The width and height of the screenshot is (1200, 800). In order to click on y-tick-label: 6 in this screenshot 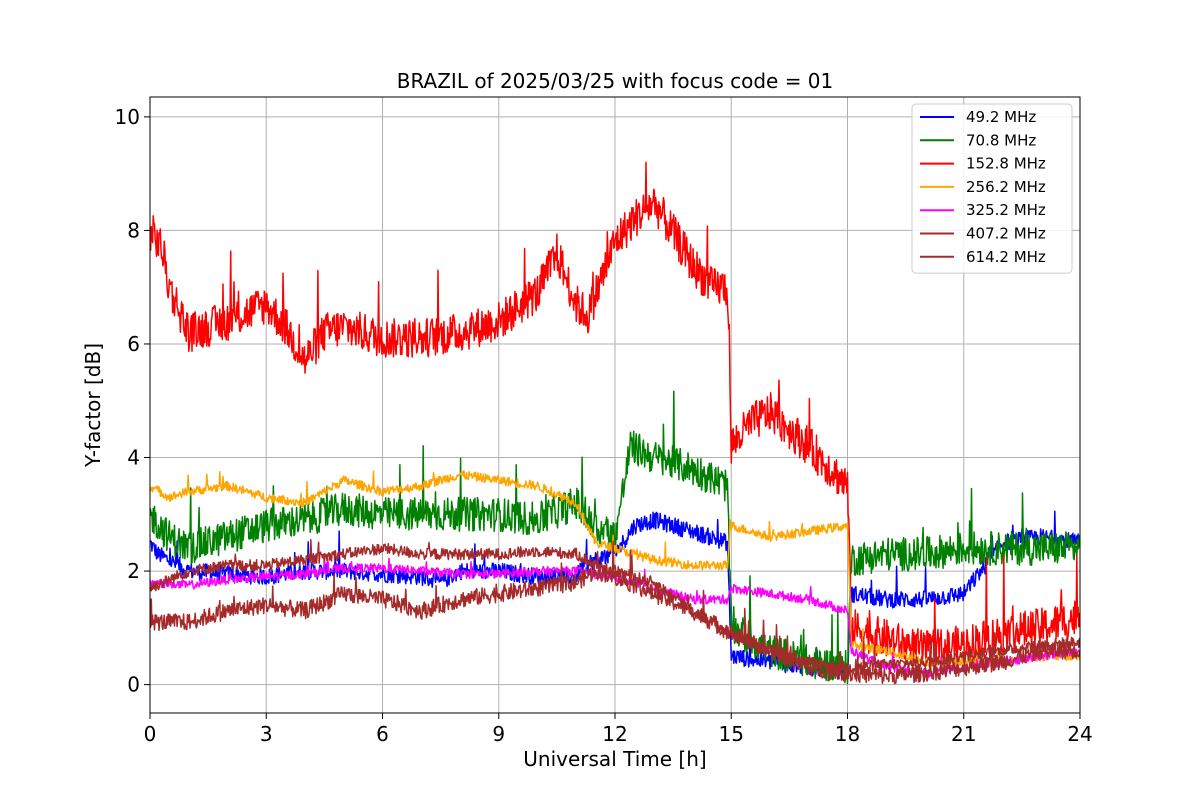, I will do `click(133, 344)`.